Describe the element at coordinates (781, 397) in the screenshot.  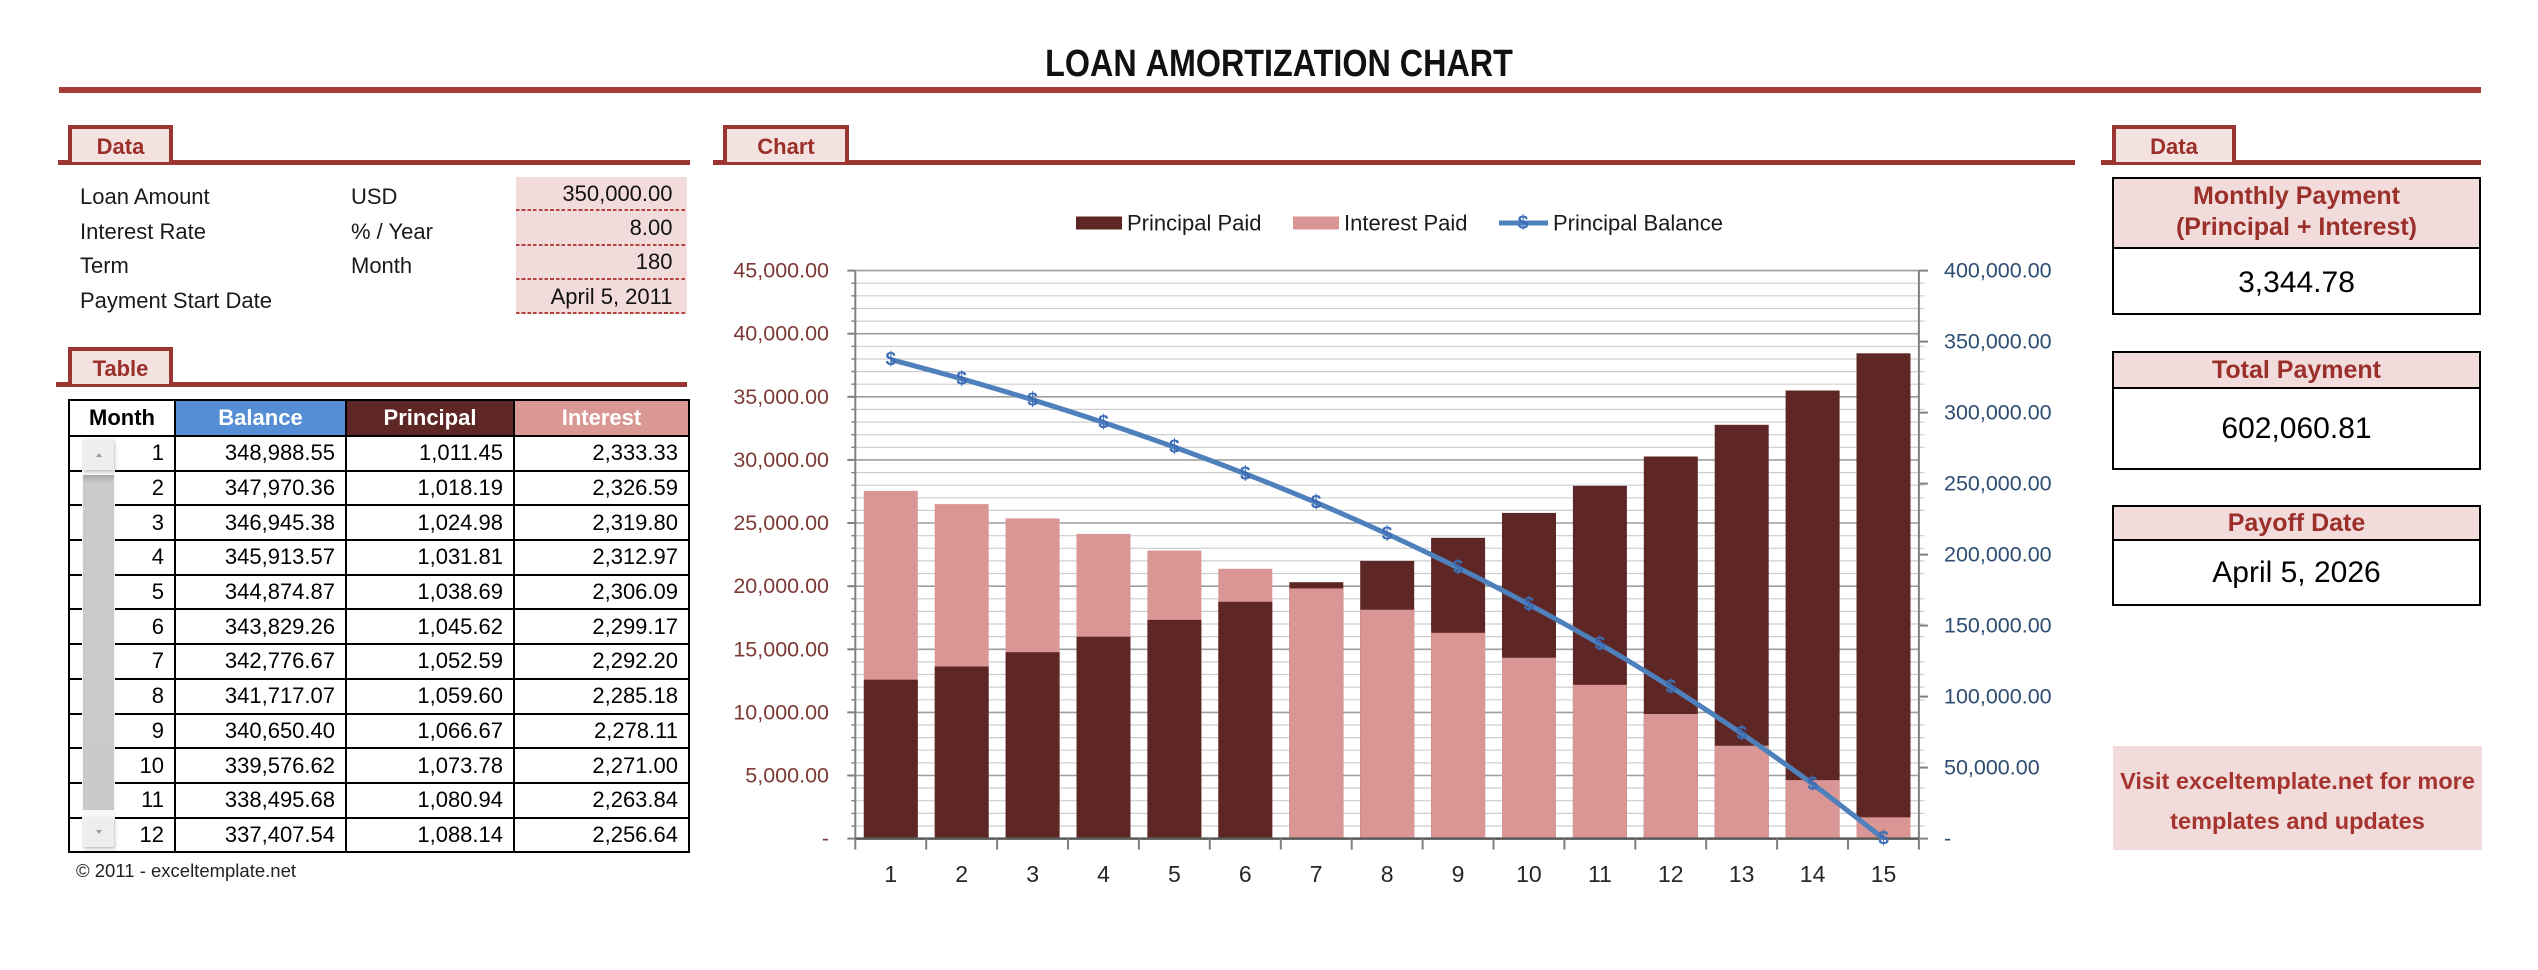
I see `svg-text: 35,000.00` at that location.